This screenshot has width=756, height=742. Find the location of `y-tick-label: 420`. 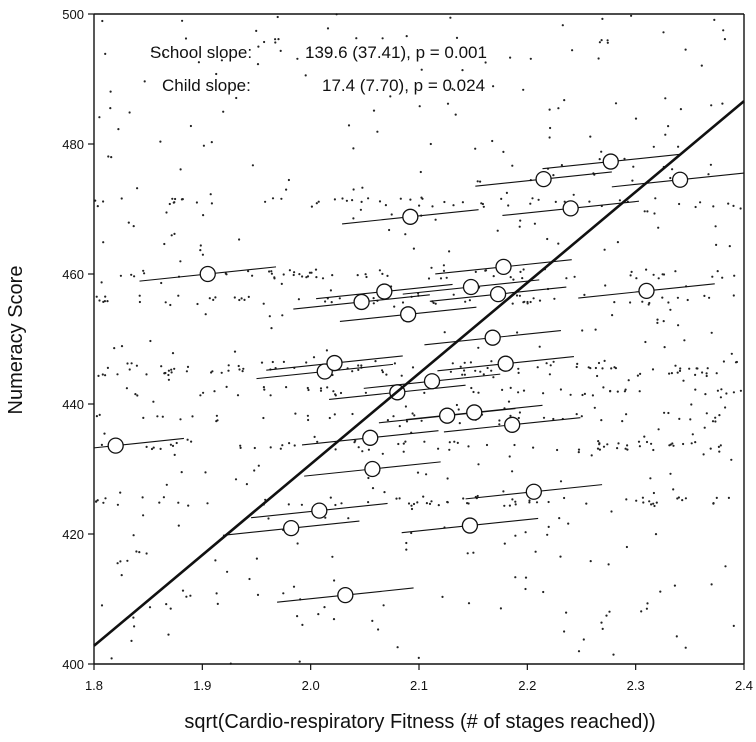

y-tick-label: 420 is located at coordinates (73, 534).